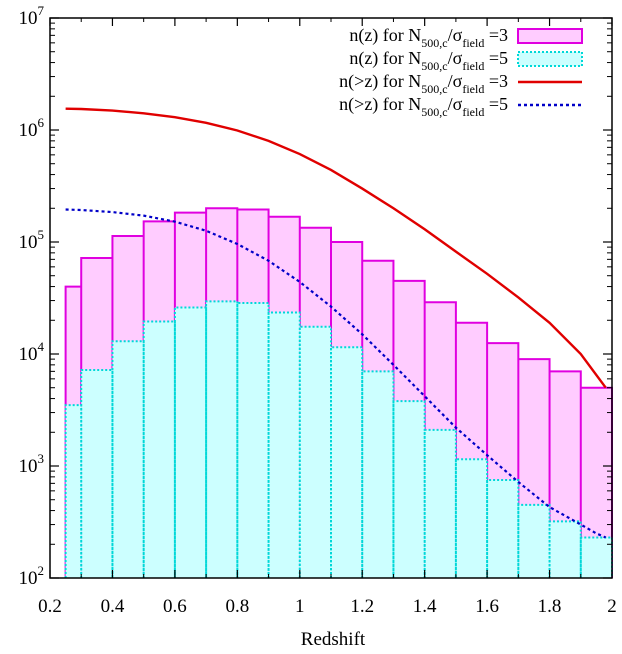 The image size is (622, 654). Describe the element at coordinates (32, 240) in the screenshot. I see `y-tick-label: 10⁵` at that location.